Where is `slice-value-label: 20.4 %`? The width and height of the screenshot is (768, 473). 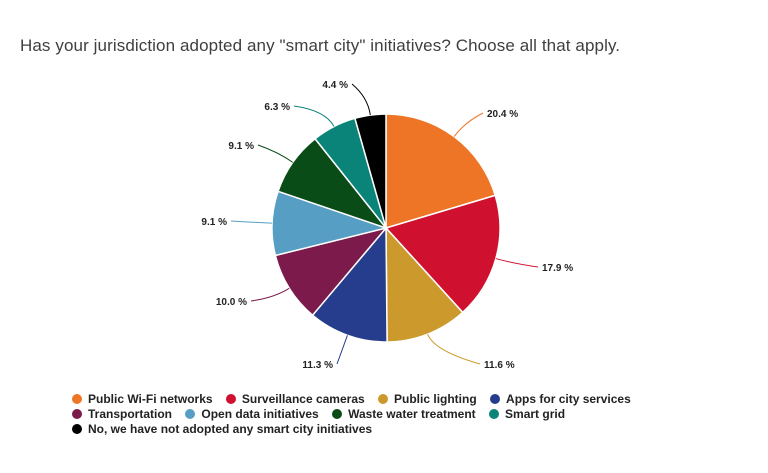 slice-value-label: 20.4 % is located at coordinates (502, 114).